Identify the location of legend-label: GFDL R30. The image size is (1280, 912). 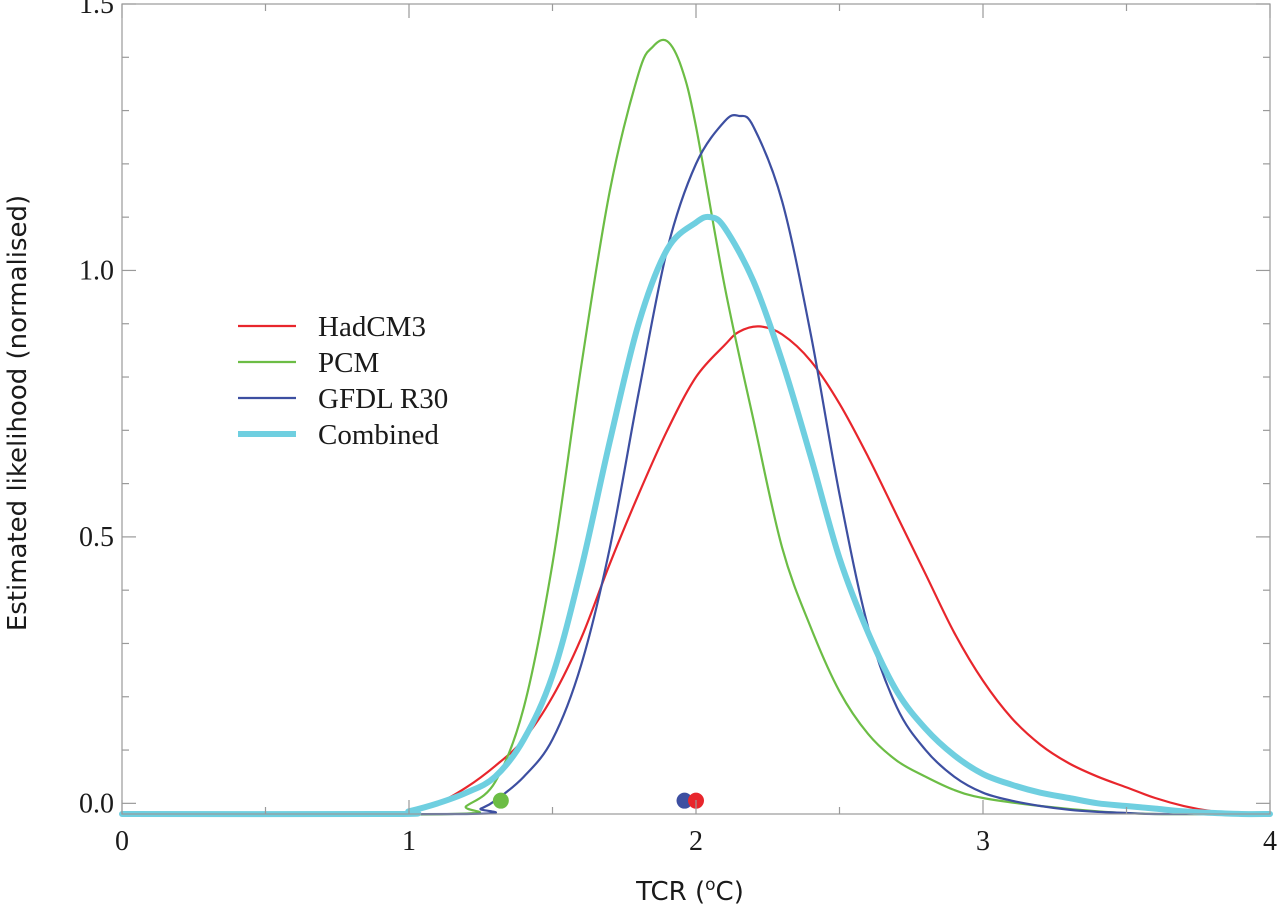
(383, 399).